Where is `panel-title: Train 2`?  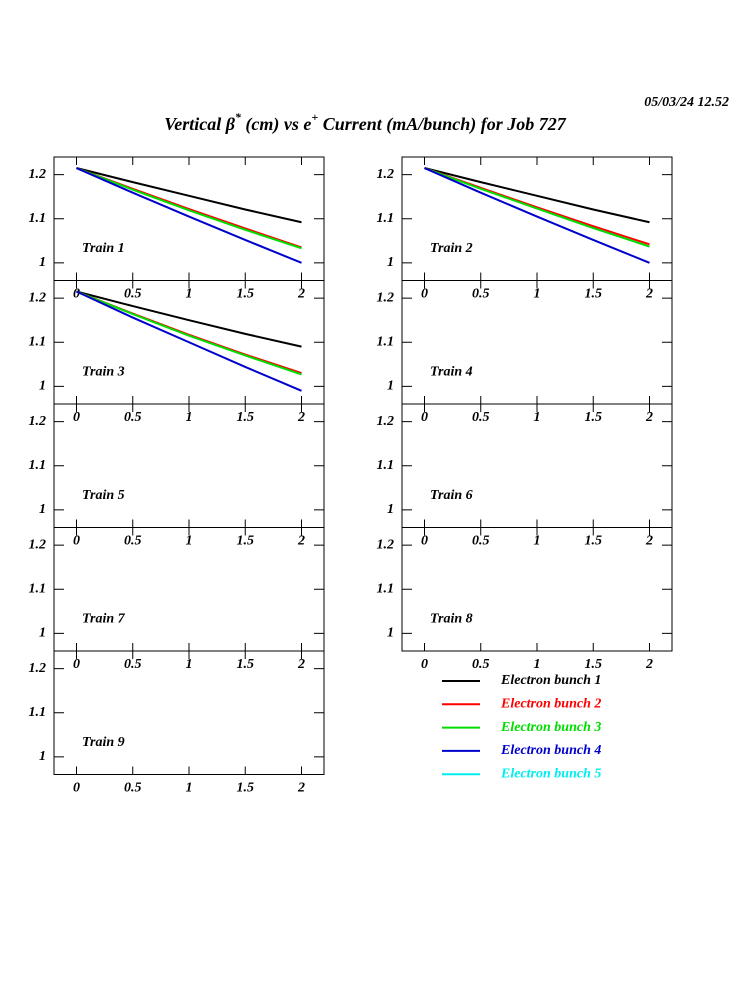 panel-title: Train 2 is located at coordinates (451, 248).